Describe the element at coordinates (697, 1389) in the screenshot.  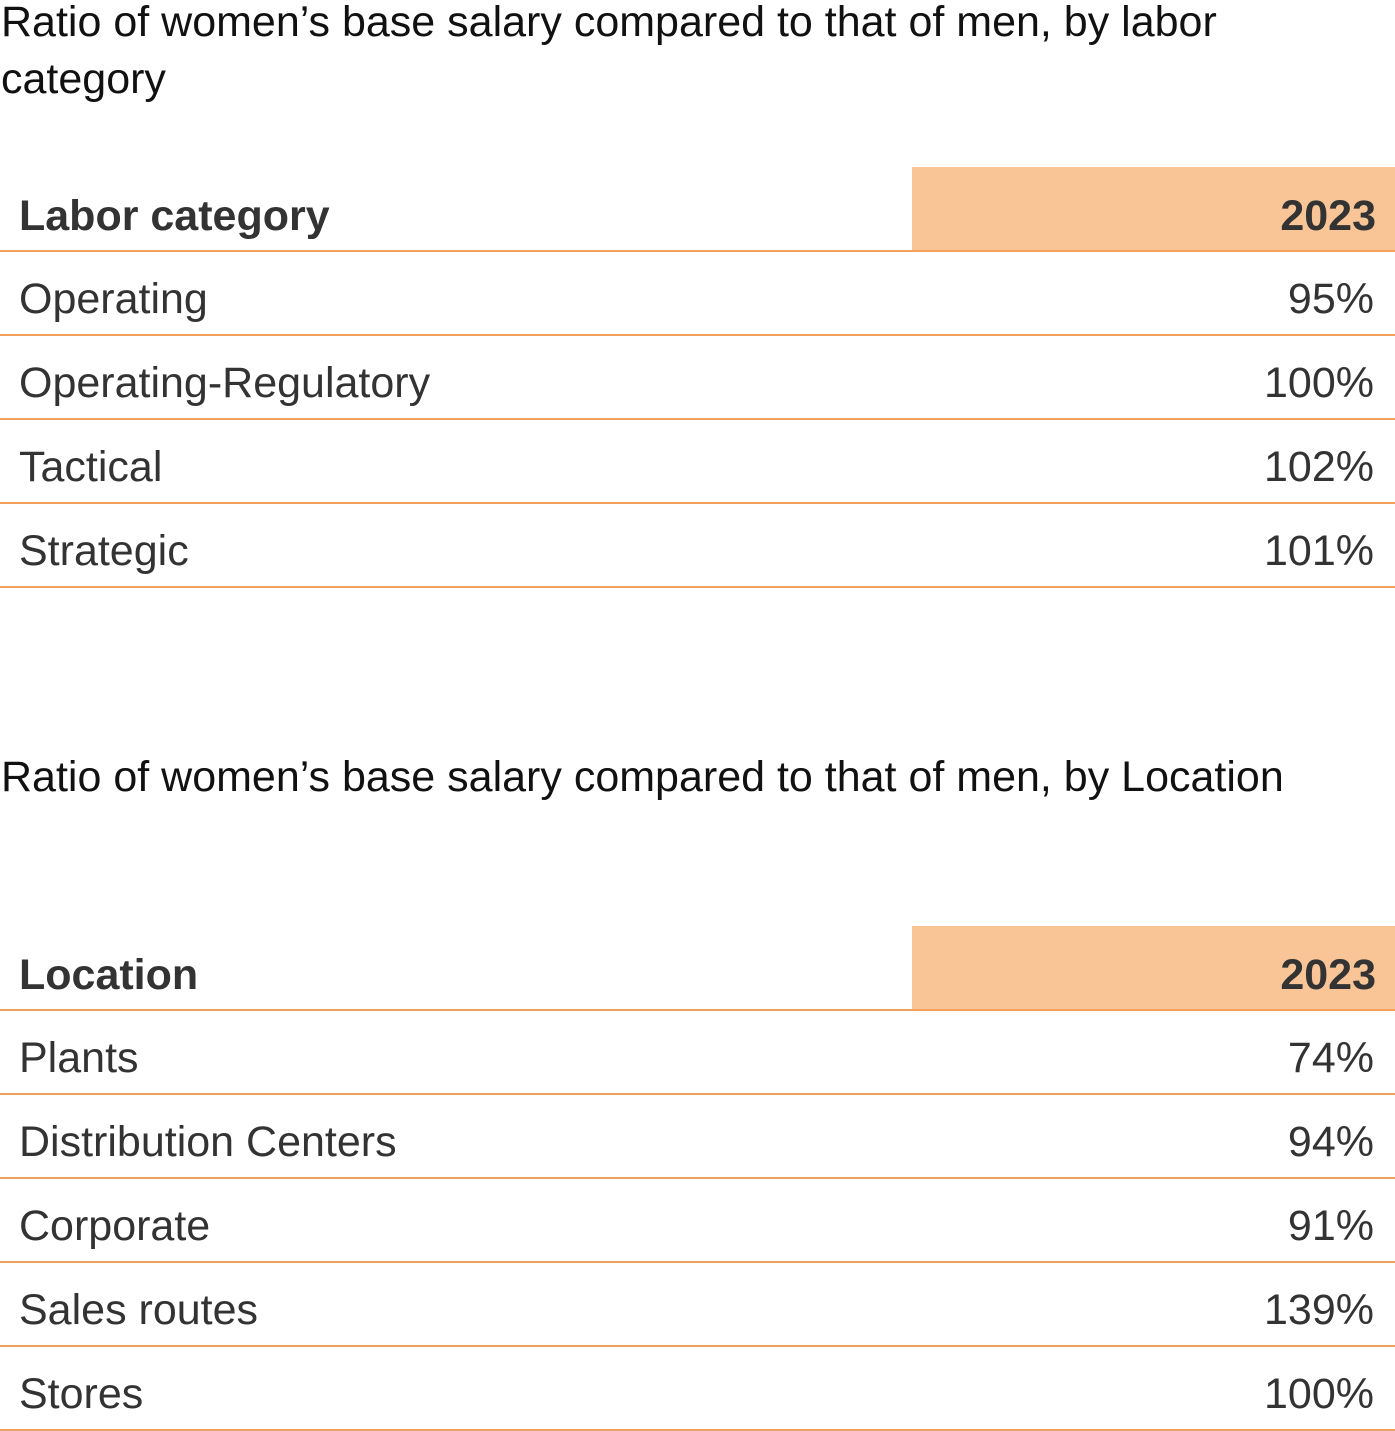
I see `table-row: Stores 100%` at that location.